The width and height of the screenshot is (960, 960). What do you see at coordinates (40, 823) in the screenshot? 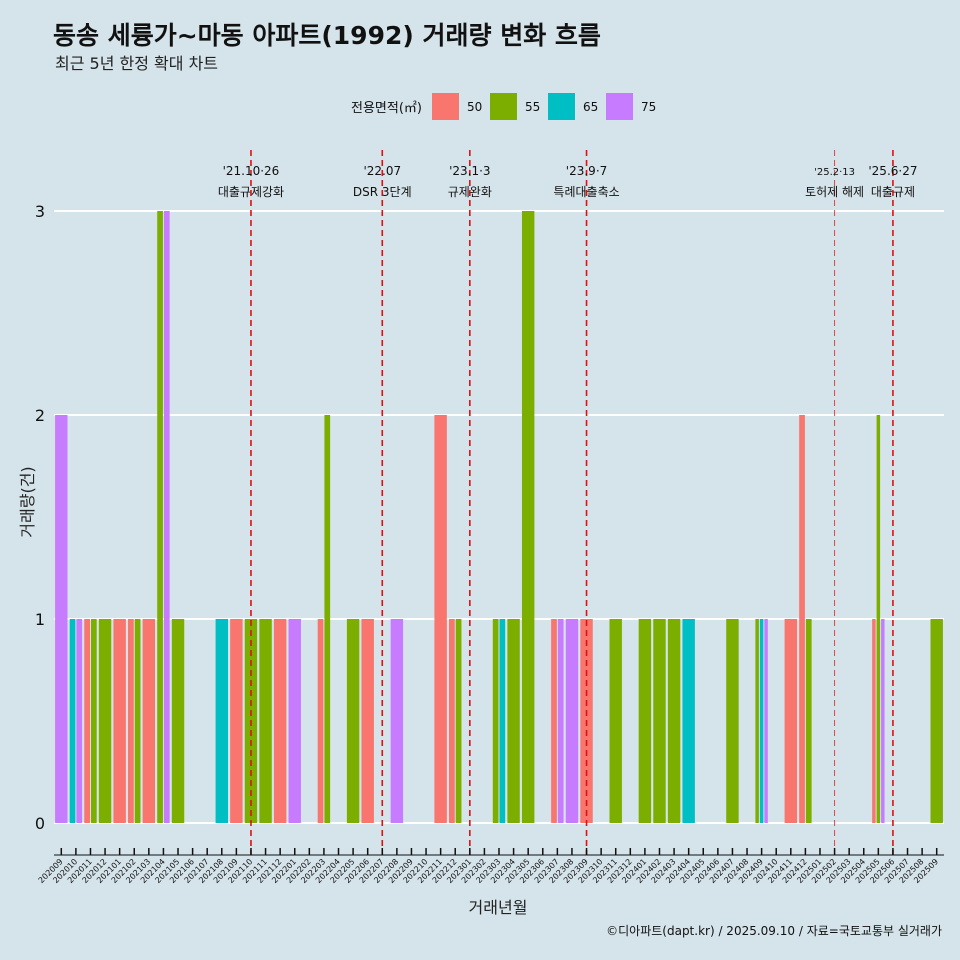
I see `y-tick-label: 0` at bounding box center [40, 823].